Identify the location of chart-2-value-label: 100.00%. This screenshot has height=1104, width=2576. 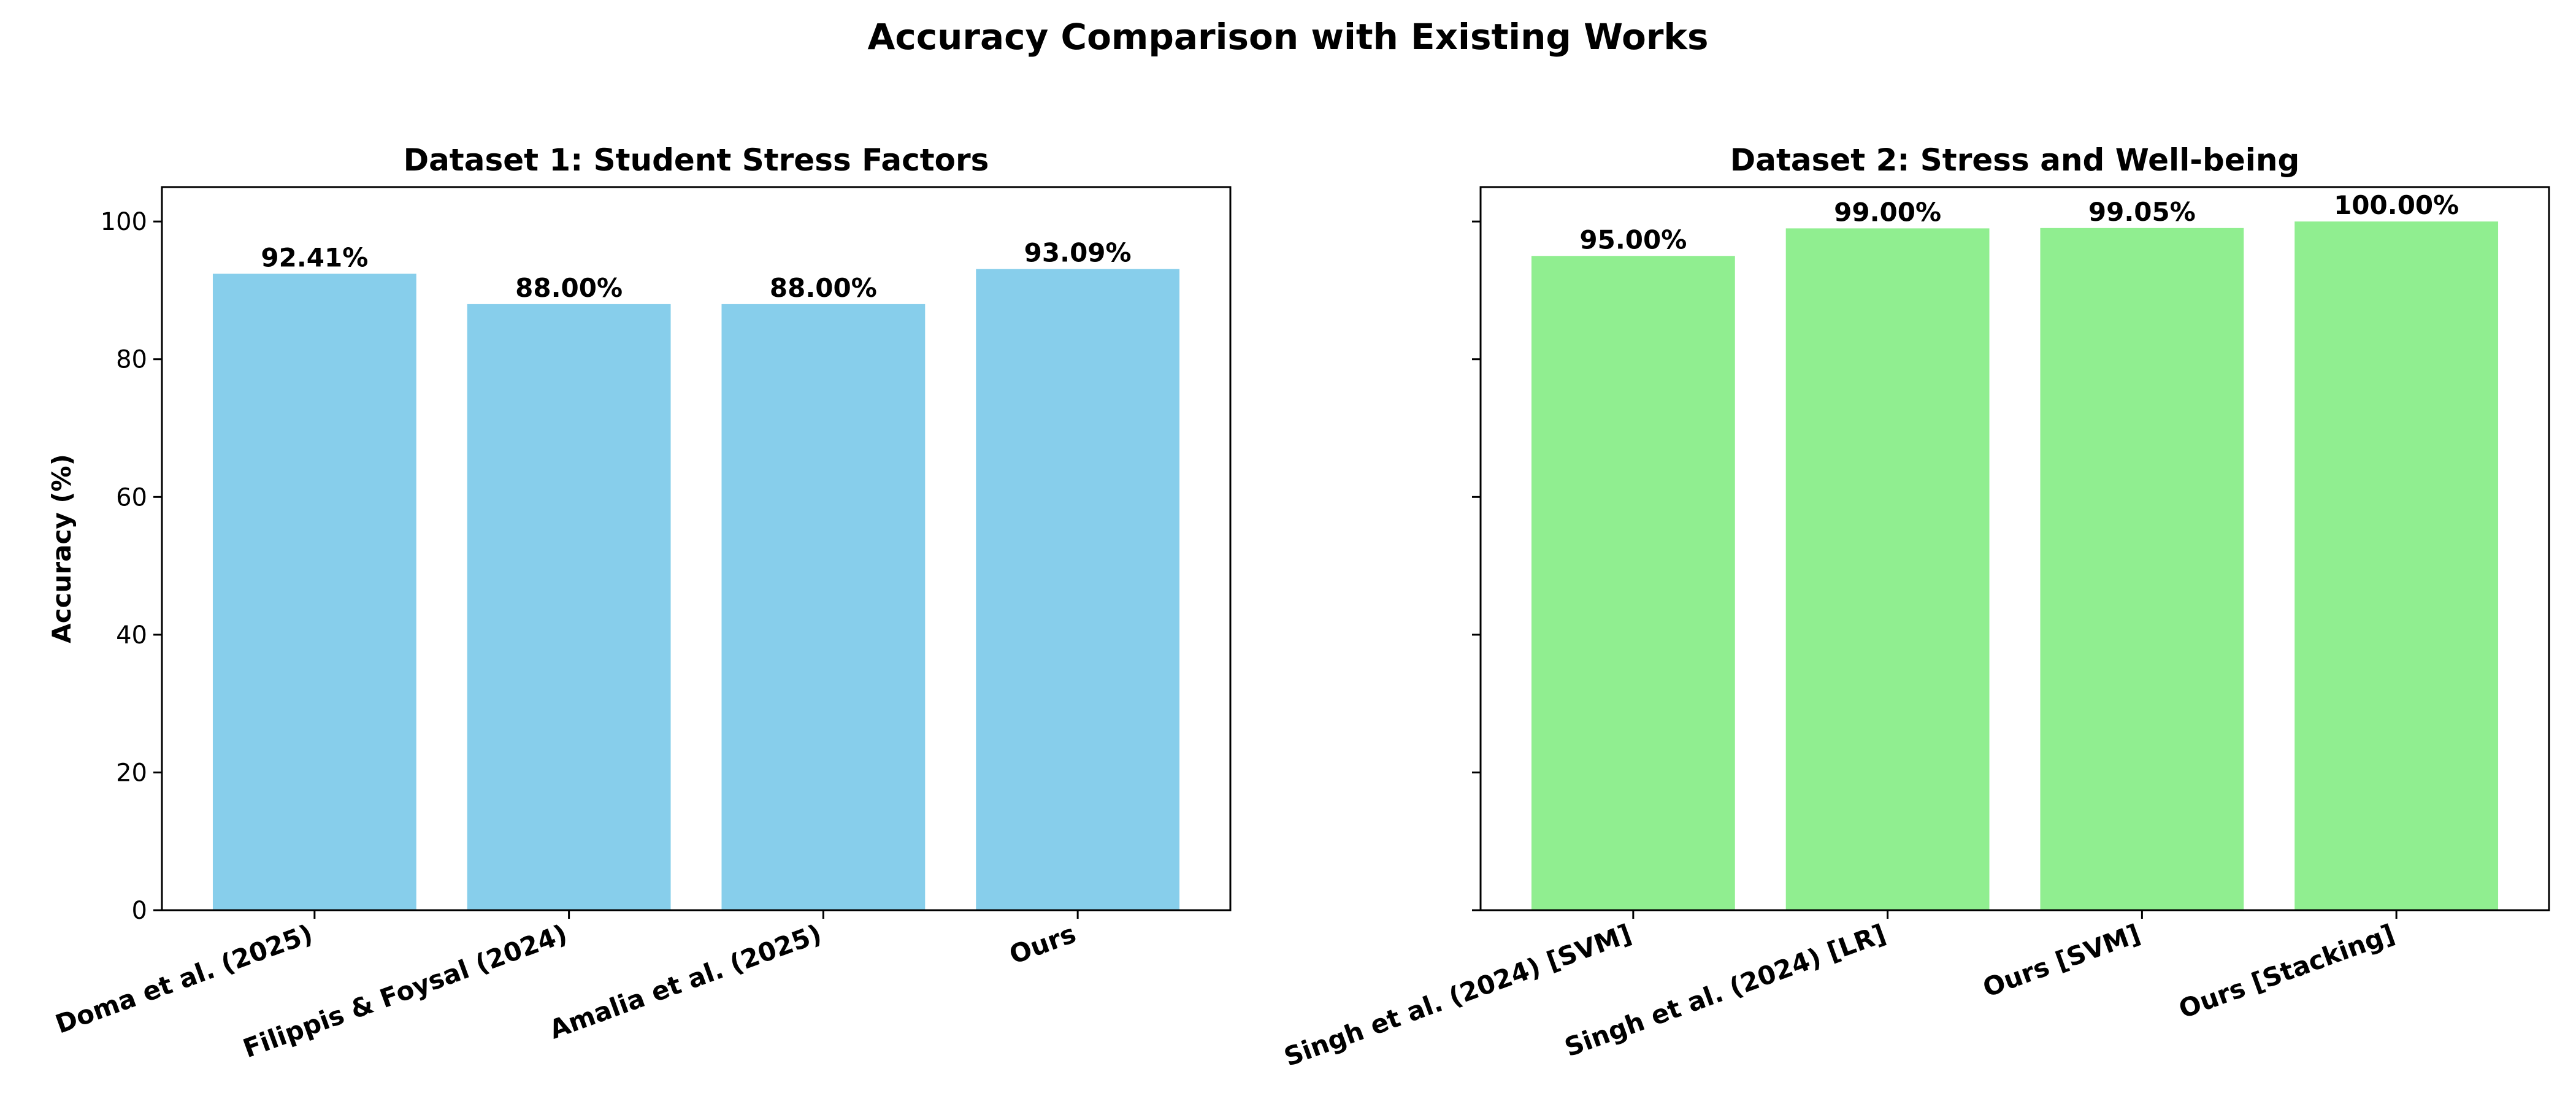
(2396, 205).